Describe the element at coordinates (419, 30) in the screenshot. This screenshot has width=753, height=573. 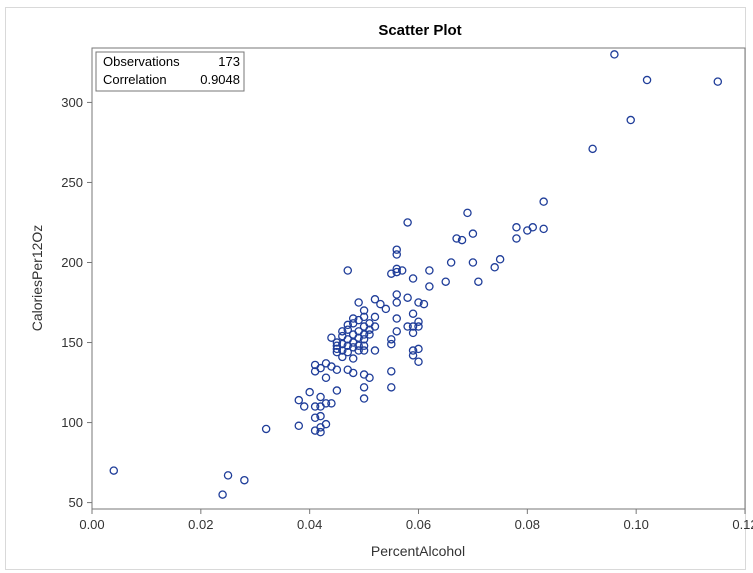
I see `chart-title: Scatter Plot` at that location.